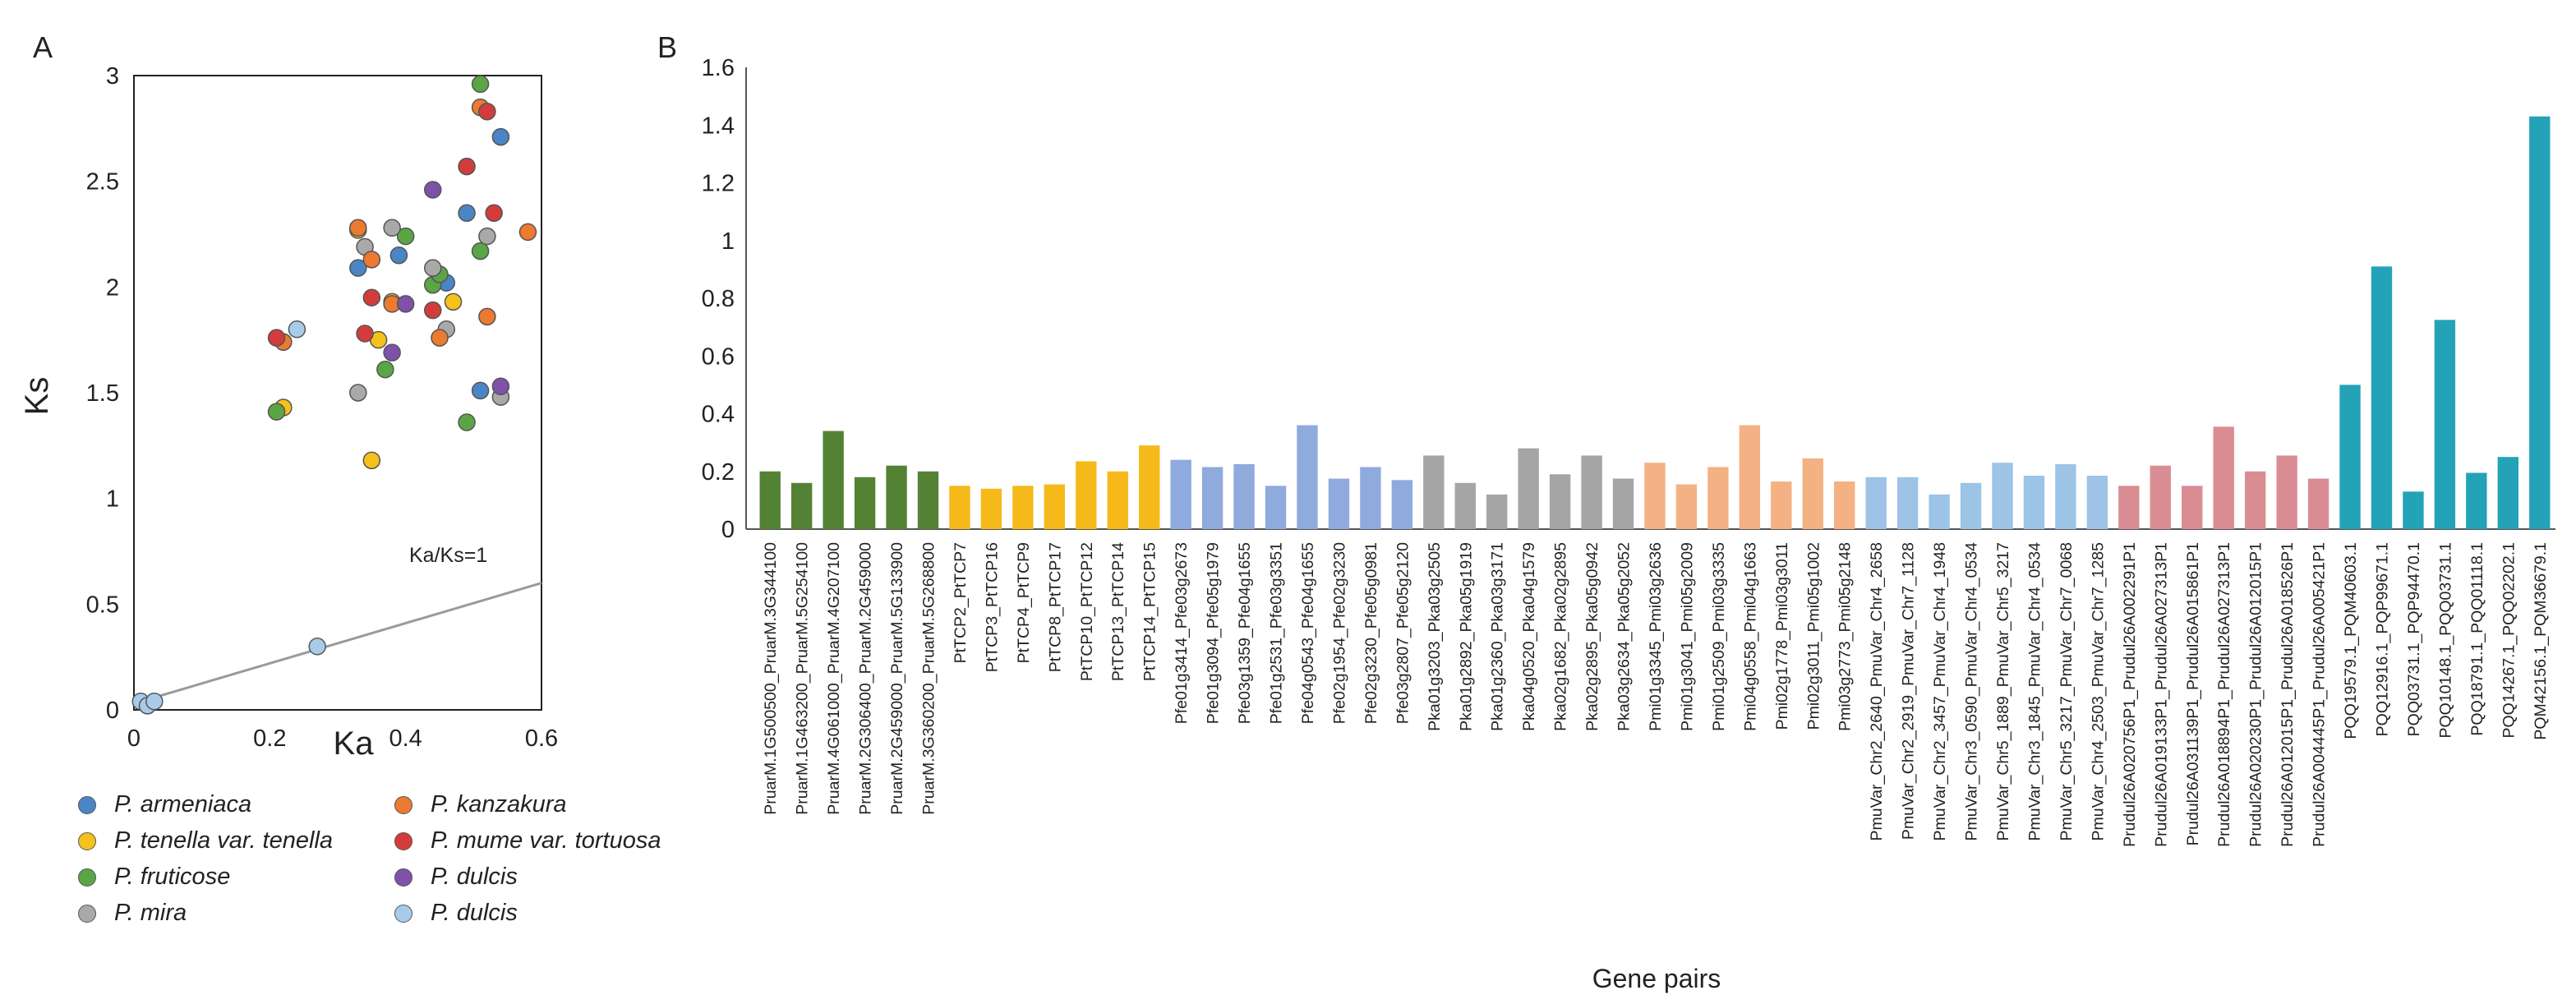 This screenshot has width=2576, height=1004. What do you see at coordinates (456, 913) in the screenshot?
I see `legend-item: P. dulcis` at bounding box center [456, 913].